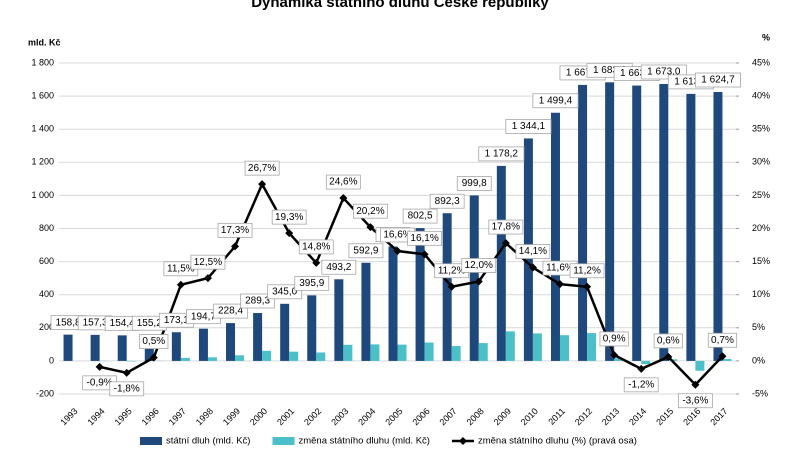 This screenshot has height=449, width=800. What do you see at coordinates (533, 251) in the screenshot?
I see `line-value-label: 14,1%` at bounding box center [533, 251].